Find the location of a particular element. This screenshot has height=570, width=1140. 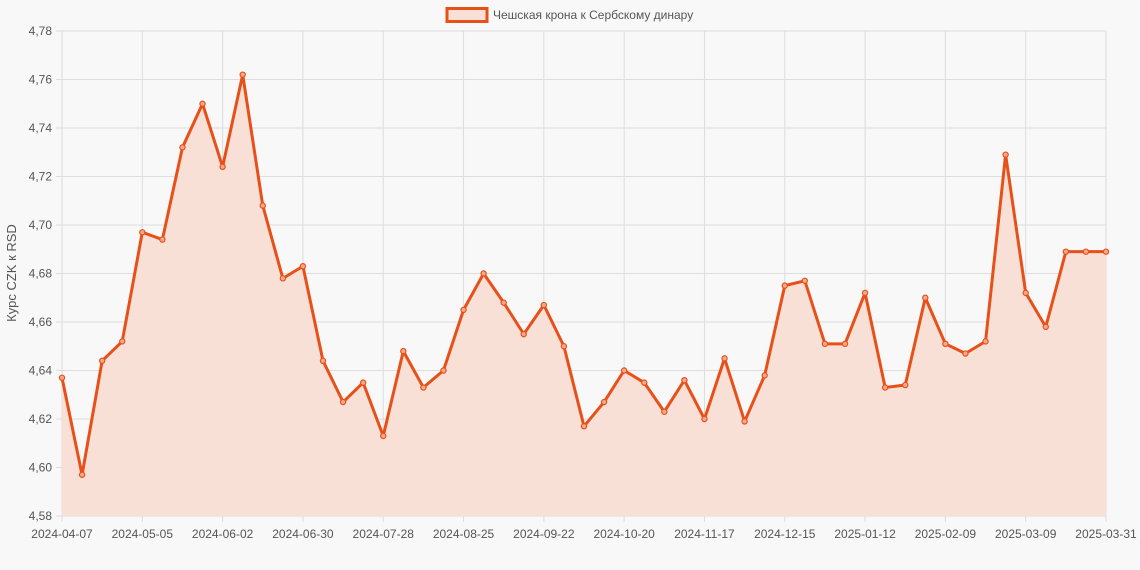

x-tick-label: 2024-08-25 is located at coordinates (464, 534).